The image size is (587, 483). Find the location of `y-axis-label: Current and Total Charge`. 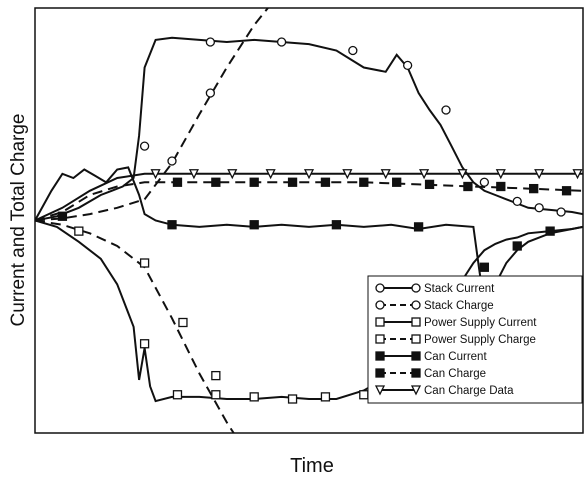

y-axis-label: Current and Total Charge is located at coordinates (18, 220).